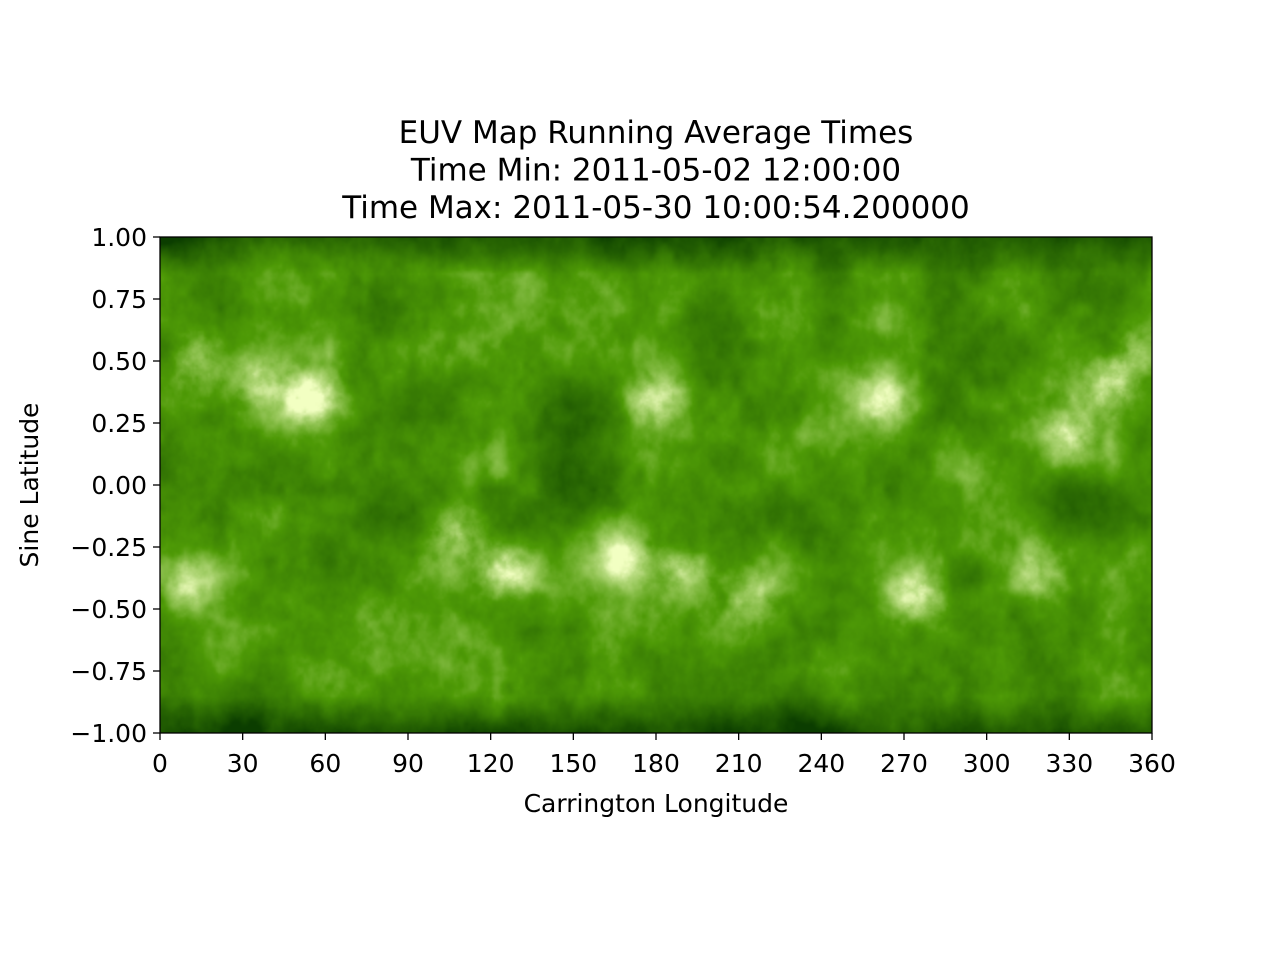 This screenshot has width=1280, height=960. Describe the element at coordinates (108, 671) in the screenshot. I see `y-tick-label: −0.75` at that location.